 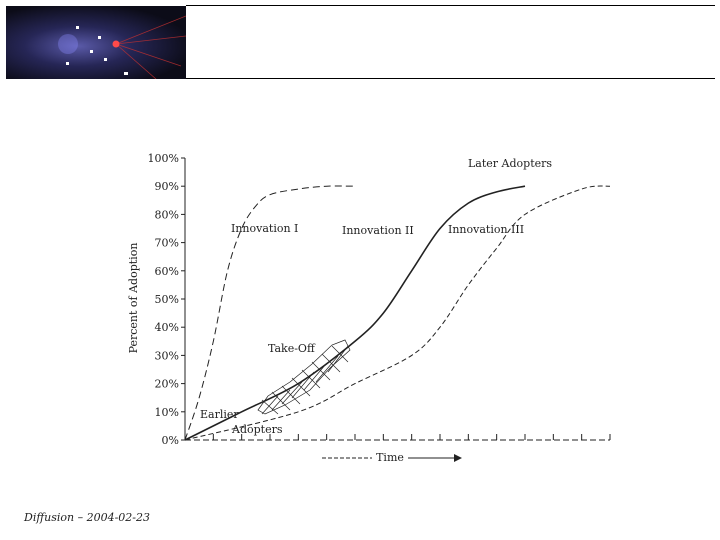 I want to click on annotation-earlier: Earlier, so click(x=219, y=414).